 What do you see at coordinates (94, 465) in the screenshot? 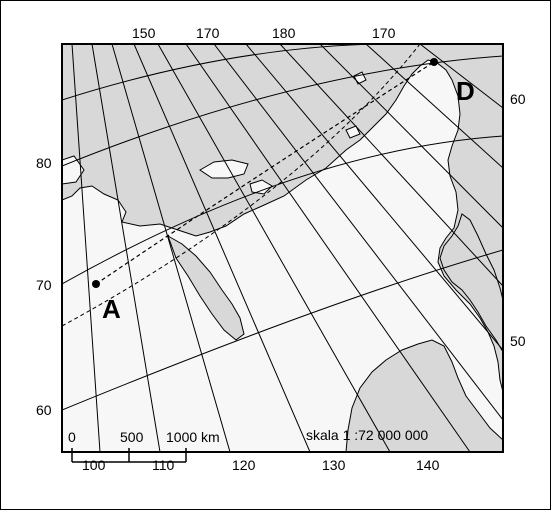
I see `lon-bottom-1: 100` at bounding box center [94, 465].